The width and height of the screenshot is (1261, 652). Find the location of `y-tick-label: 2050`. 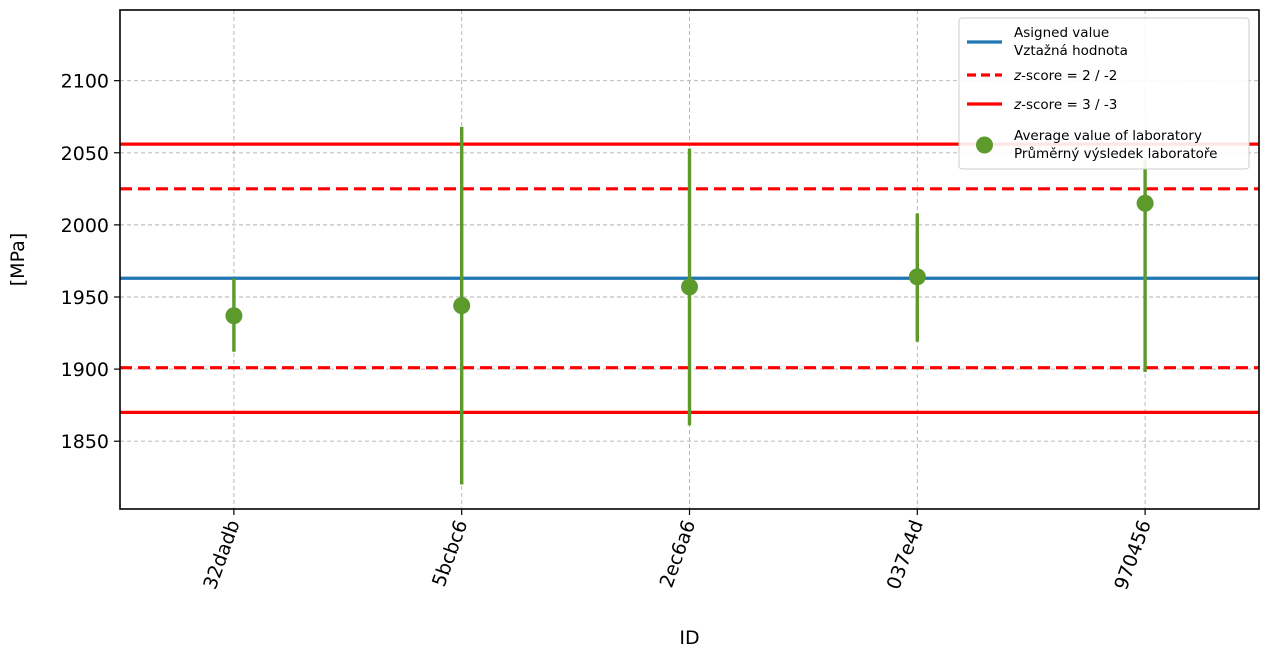

y-tick-label: 2050 is located at coordinates (85, 154).